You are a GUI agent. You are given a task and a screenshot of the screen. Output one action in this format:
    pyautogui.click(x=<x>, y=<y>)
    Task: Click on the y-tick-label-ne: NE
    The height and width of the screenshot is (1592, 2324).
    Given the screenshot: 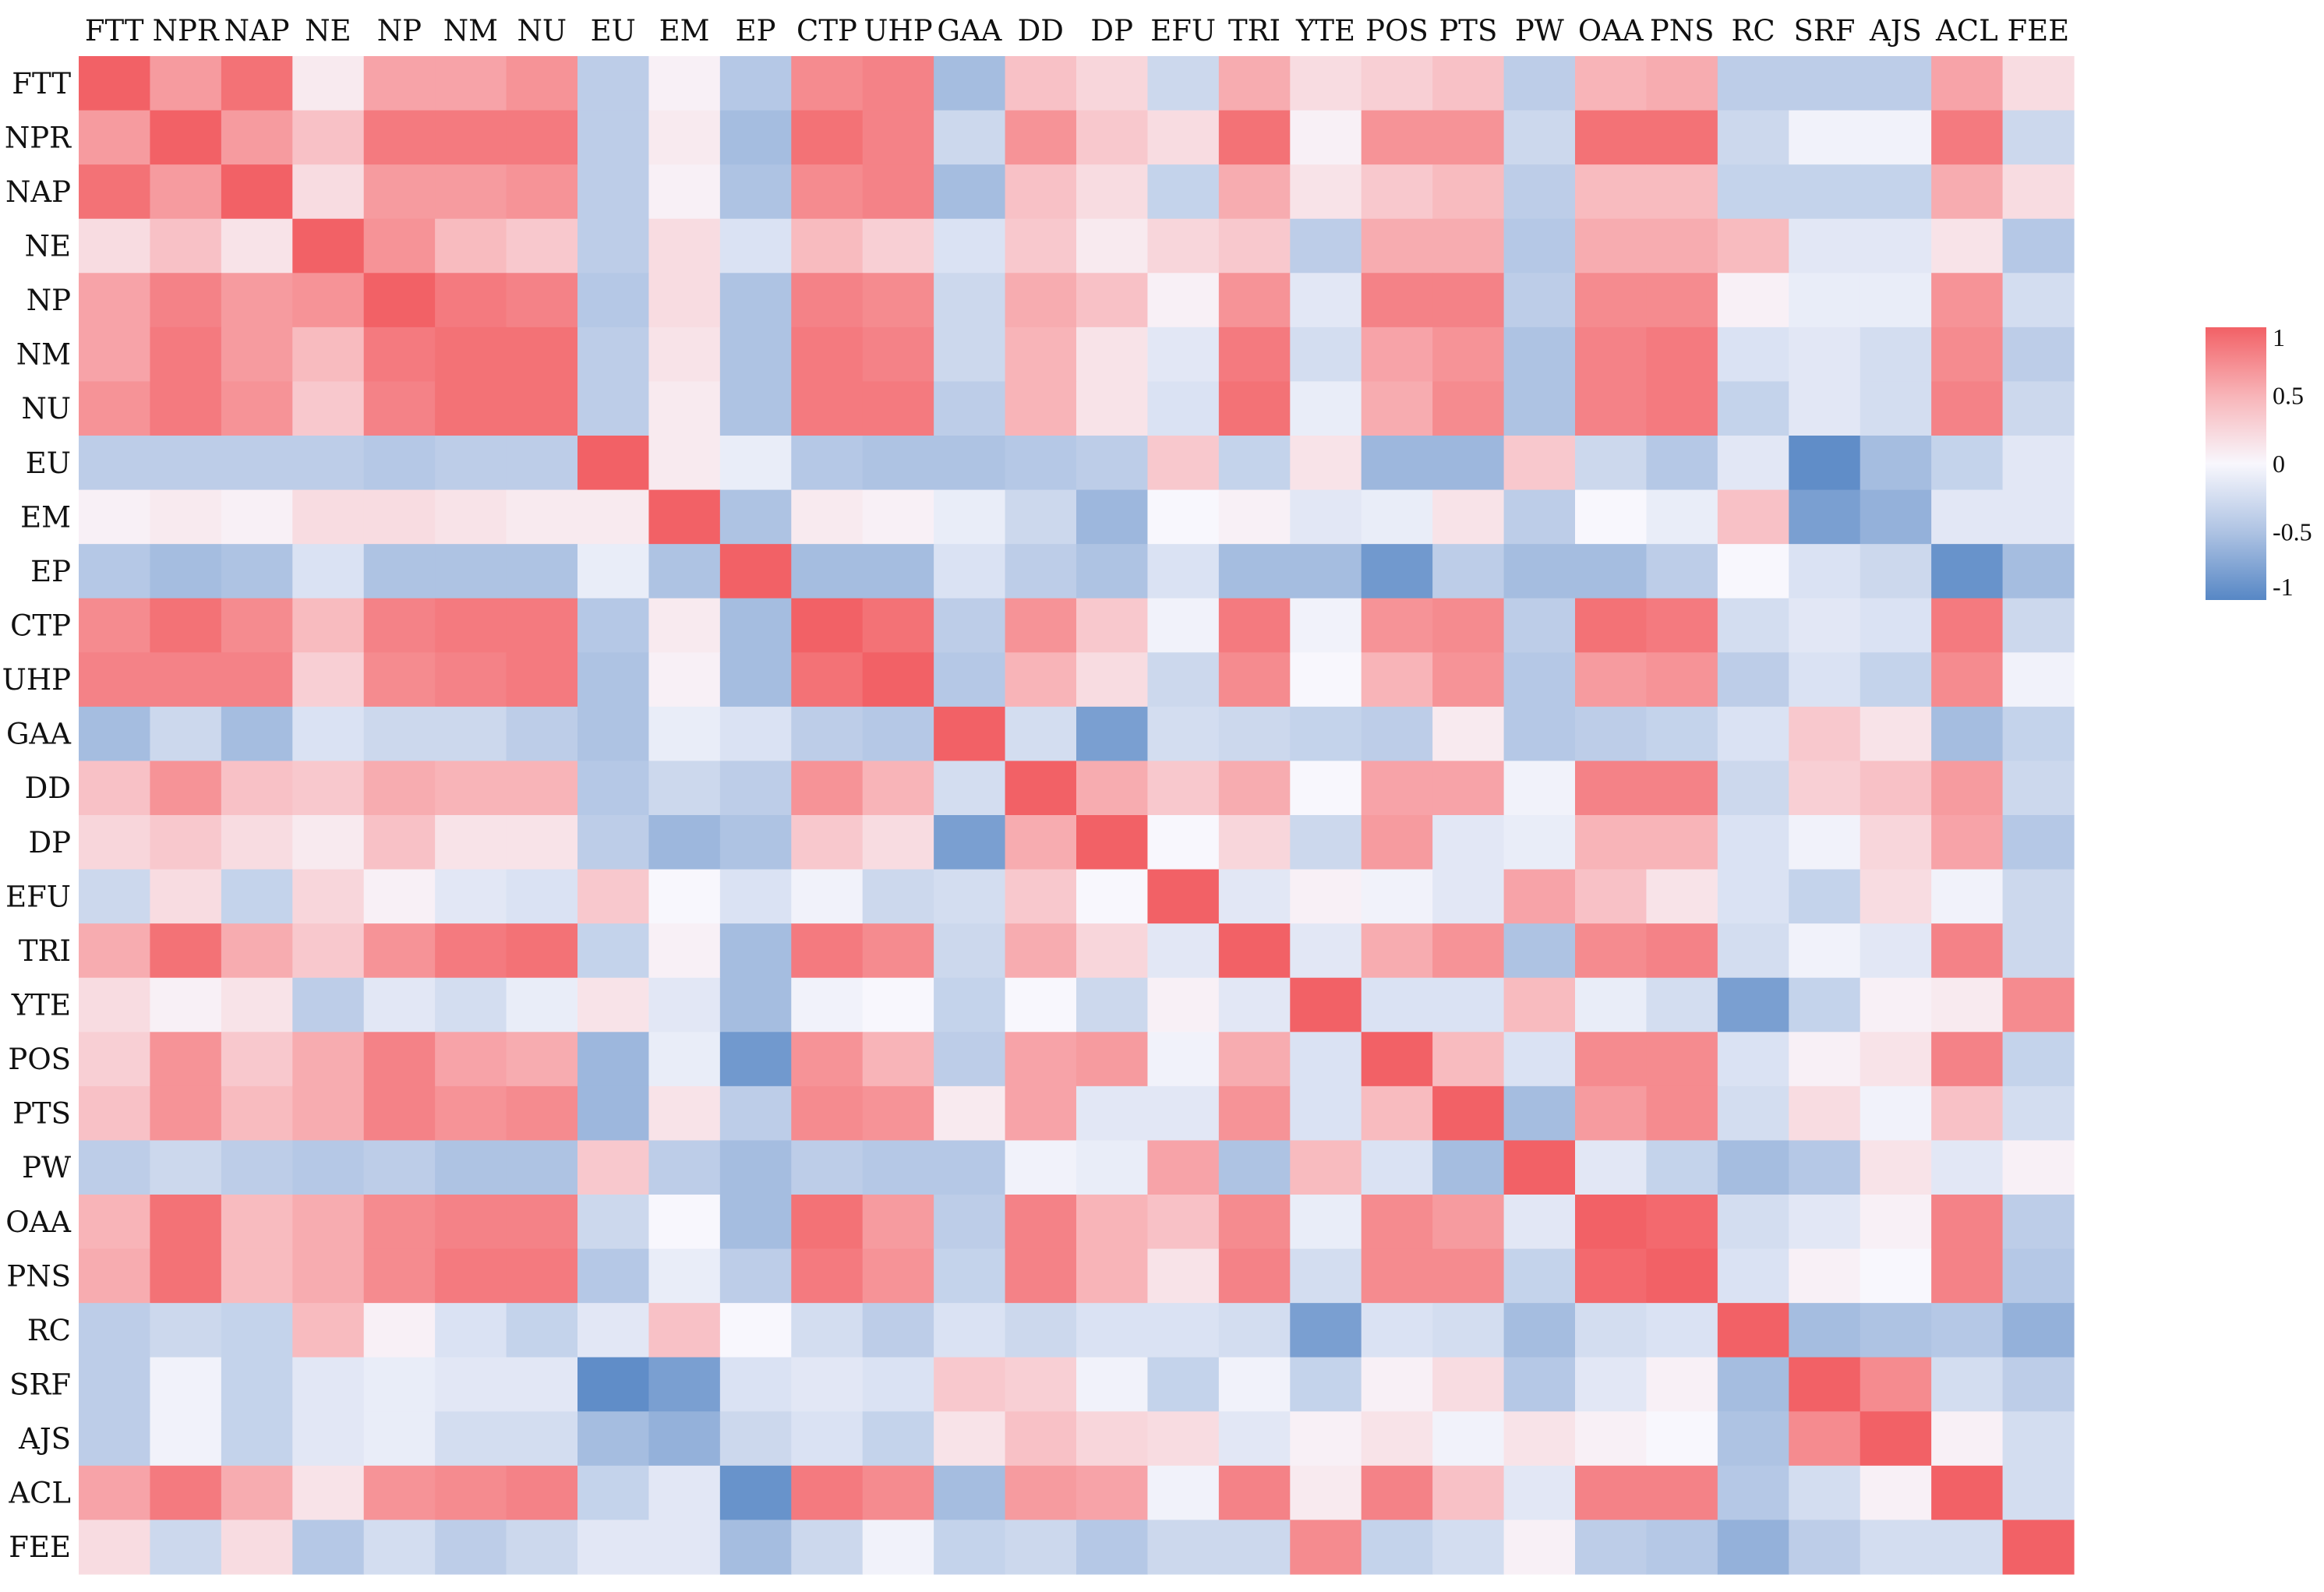 What is the action you would take?
    pyautogui.click(x=48, y=247)
    